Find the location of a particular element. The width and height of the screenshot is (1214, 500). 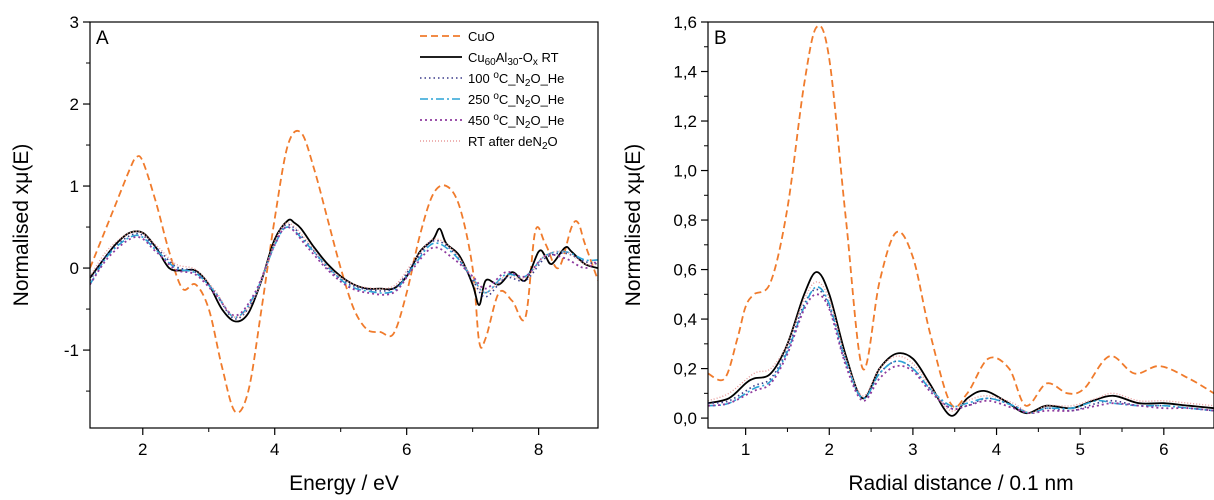

x-axis-title: Energy / eV is located at coordinates (344, 483).